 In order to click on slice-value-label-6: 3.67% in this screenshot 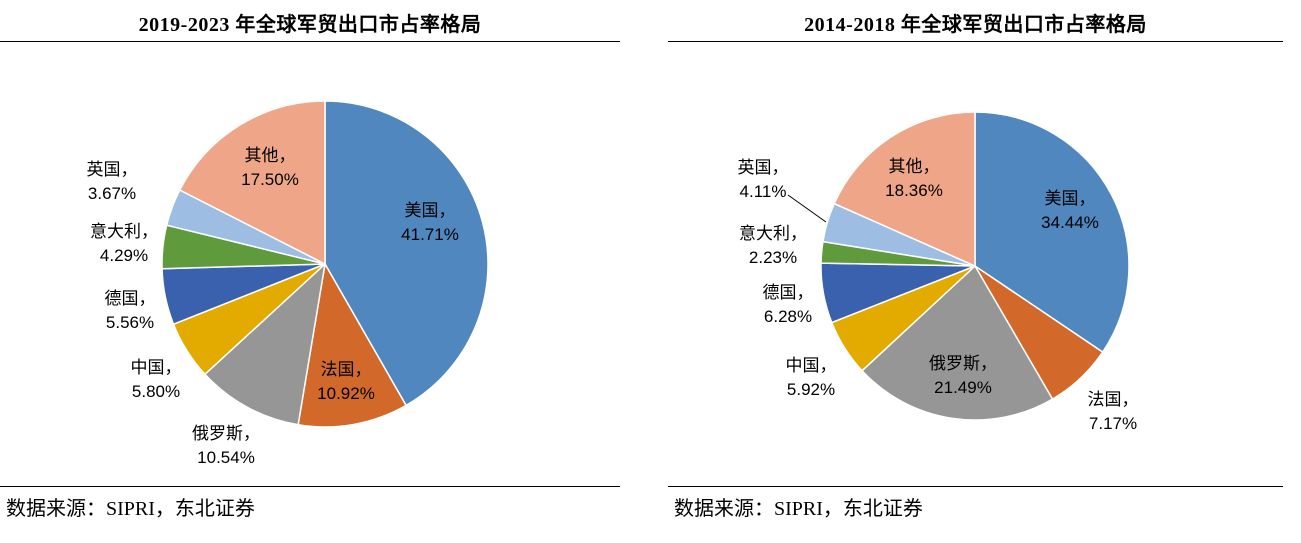, I will do `click(112, 193)`.